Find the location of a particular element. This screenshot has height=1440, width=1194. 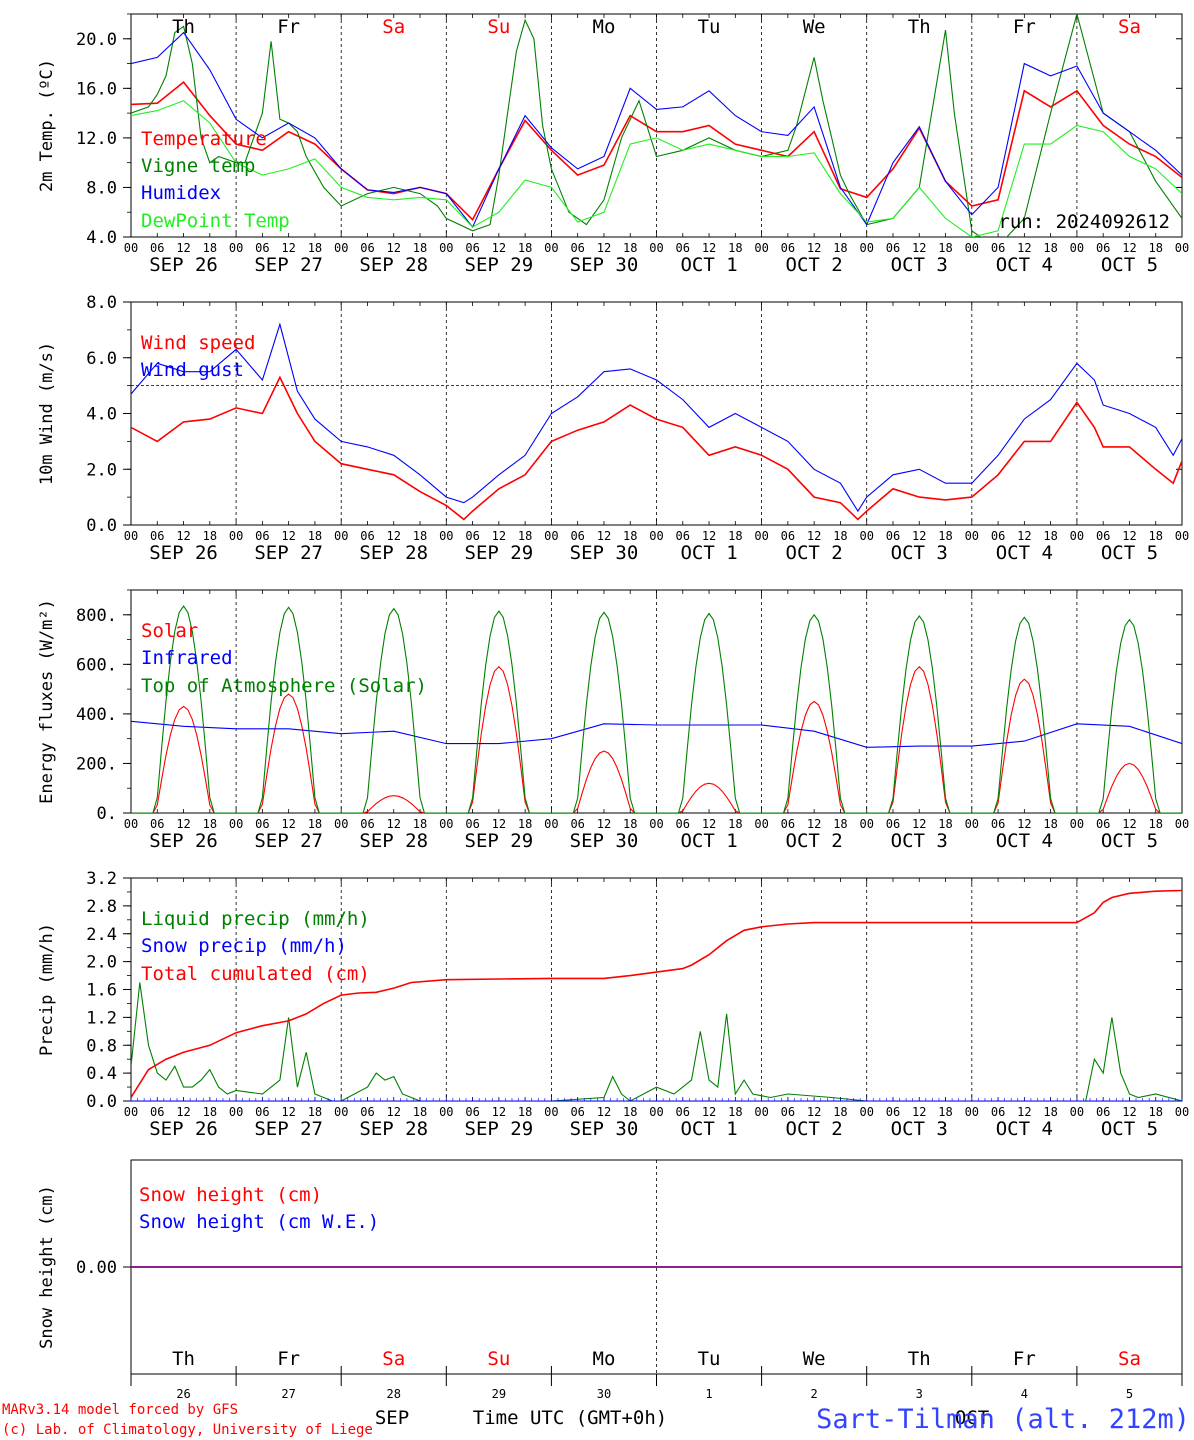

y-axis-title: Snow height (cm) is located at coordinates (47, 1267).